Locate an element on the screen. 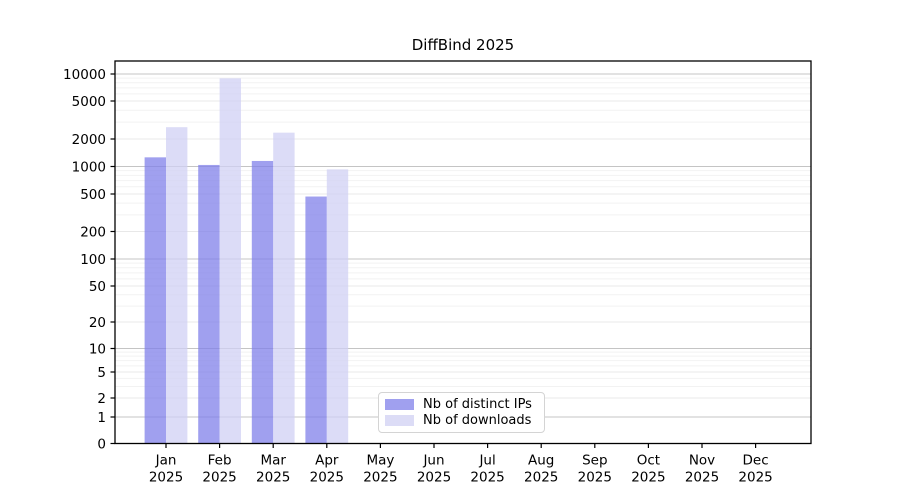  legend-item-downloads: Nb of downloads is located at coordinates (460, 421).